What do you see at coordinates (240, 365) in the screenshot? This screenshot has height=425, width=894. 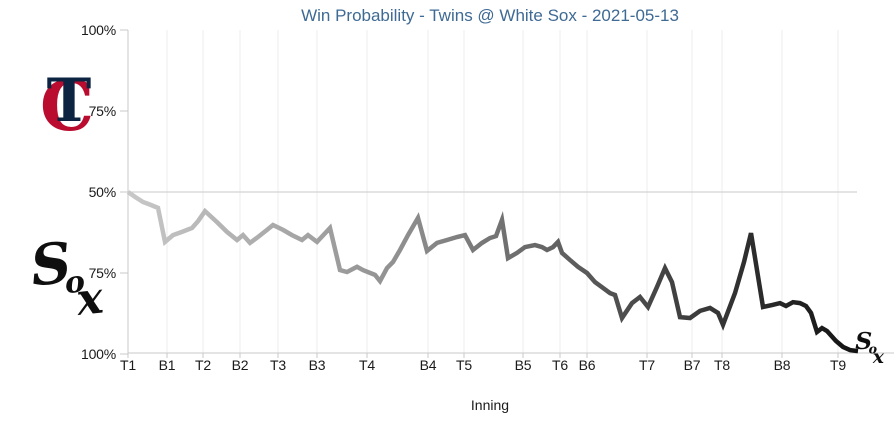 I see `x-tick-label: B2` at bounding box center [240, 365].